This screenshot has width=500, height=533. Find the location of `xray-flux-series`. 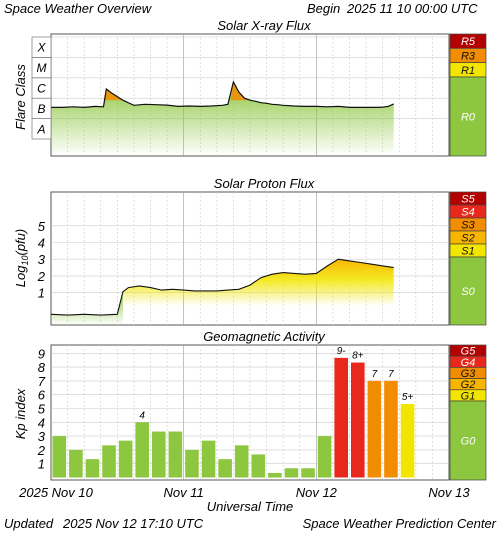

xray-flux-series is located at coordinates (222, 118).